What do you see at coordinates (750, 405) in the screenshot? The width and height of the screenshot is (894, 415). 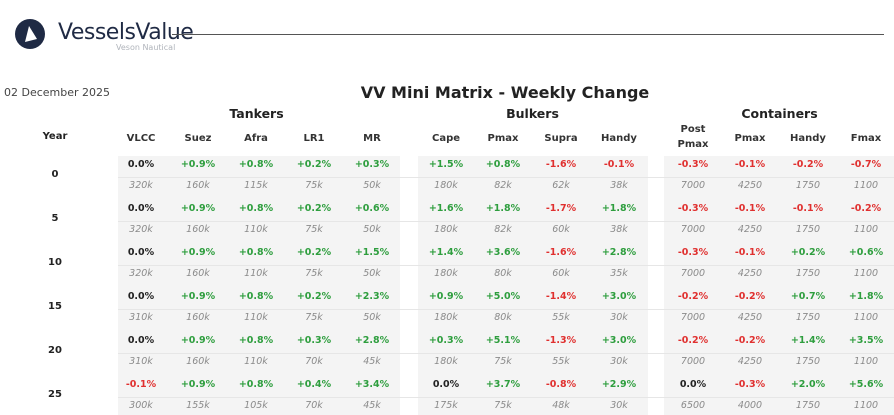 I see `value-cell: 4000` at bounding box center [750, 405].